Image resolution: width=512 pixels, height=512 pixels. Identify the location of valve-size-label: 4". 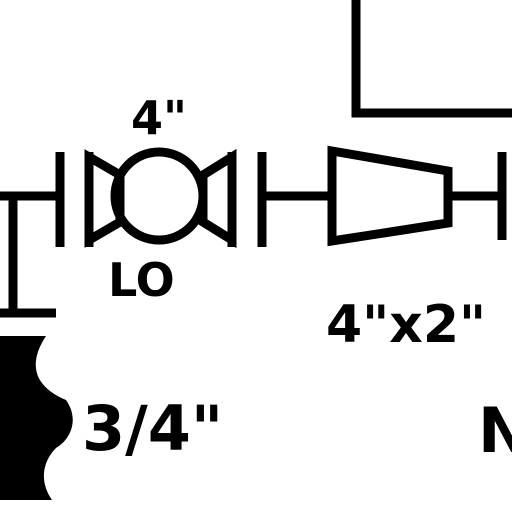
(159, 118).